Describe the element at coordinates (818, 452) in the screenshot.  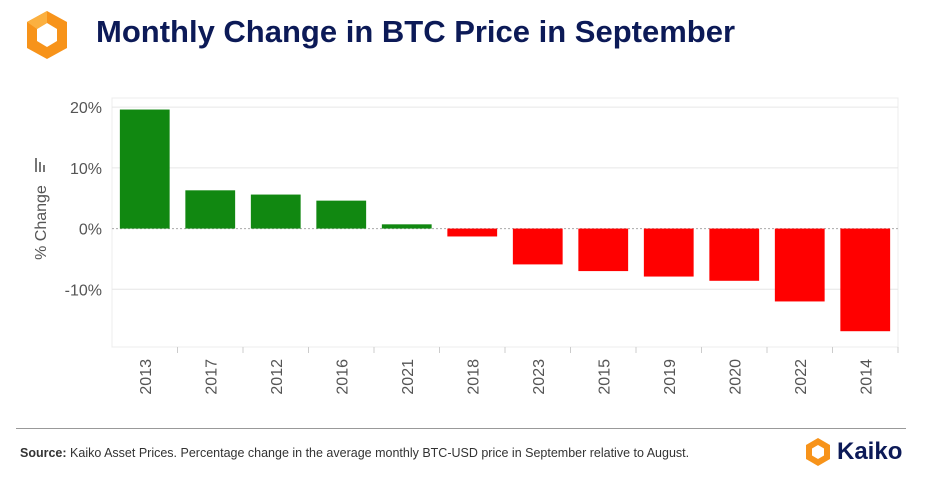
I see `brand-logo-icon` at that location.